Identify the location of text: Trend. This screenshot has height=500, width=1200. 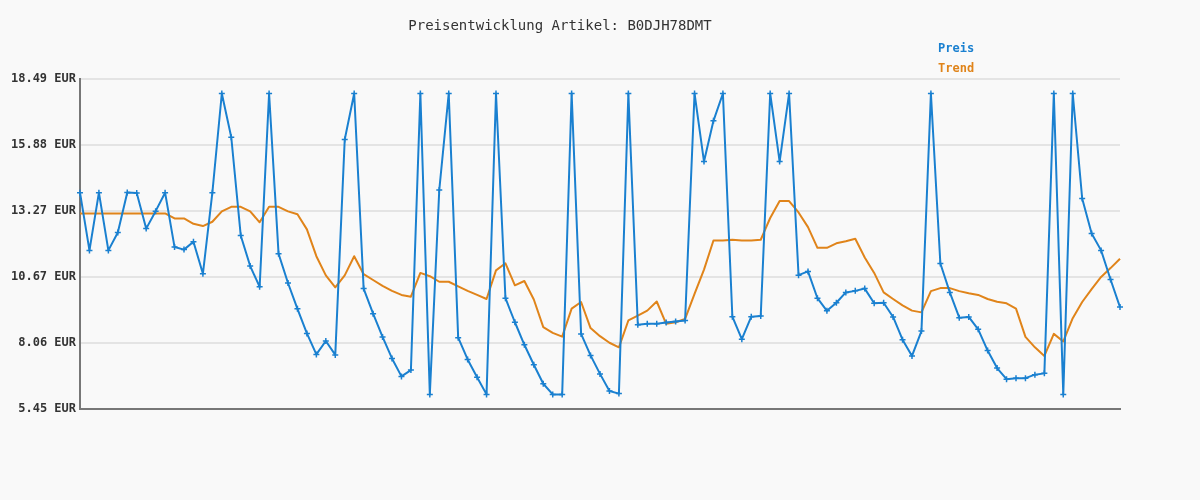
(956, 68).